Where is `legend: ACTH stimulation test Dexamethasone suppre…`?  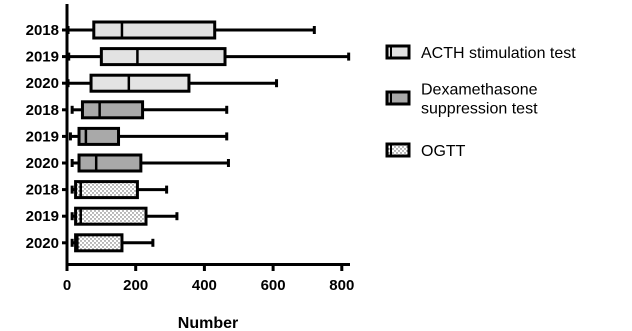 legend: ACTH stimulation test Dexamethasone suppre… is located at coordinates (480, 102).